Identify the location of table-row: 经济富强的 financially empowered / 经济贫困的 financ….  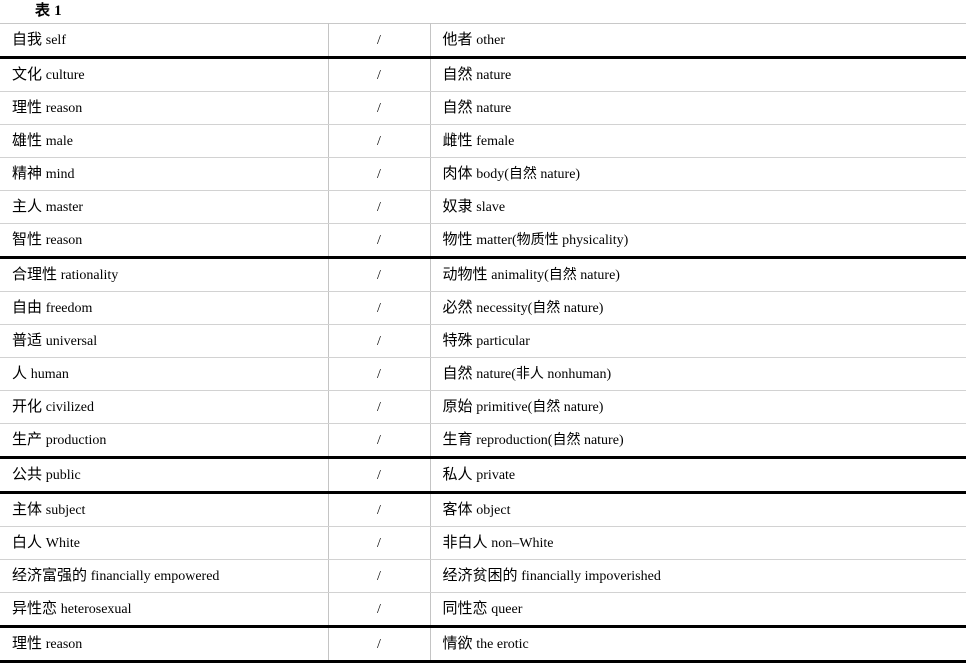
(483, 576).